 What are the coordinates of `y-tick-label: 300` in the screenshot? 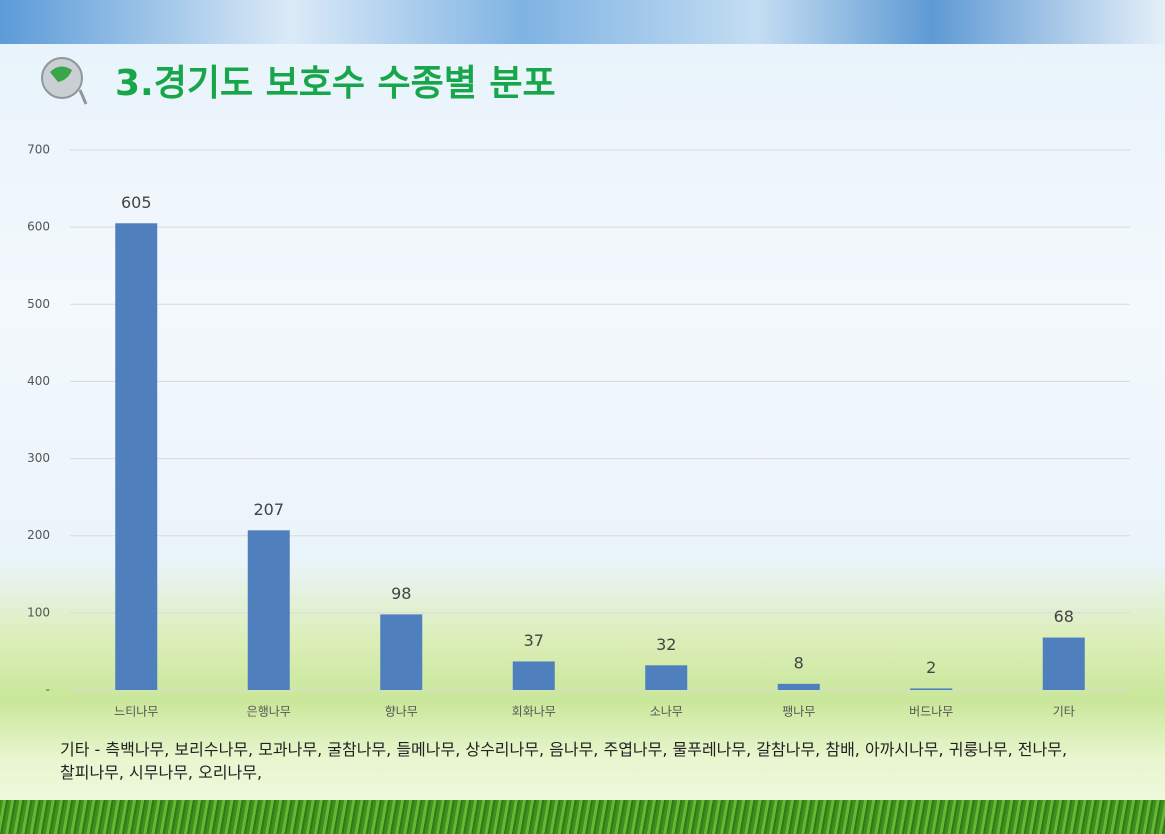 It's located at (38, 458).